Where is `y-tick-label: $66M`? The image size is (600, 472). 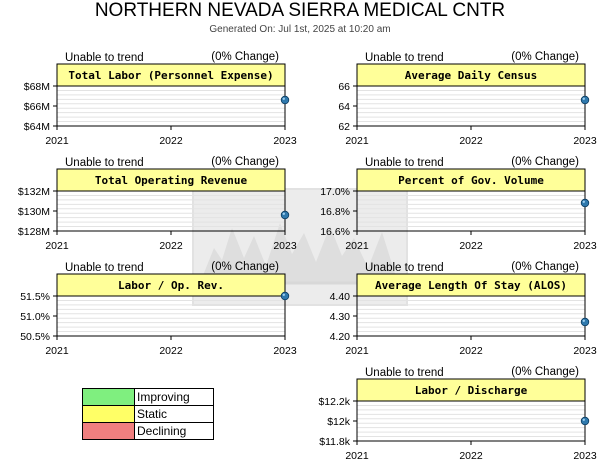 y-tick-label: $66M is located at coordinates (37, 107).